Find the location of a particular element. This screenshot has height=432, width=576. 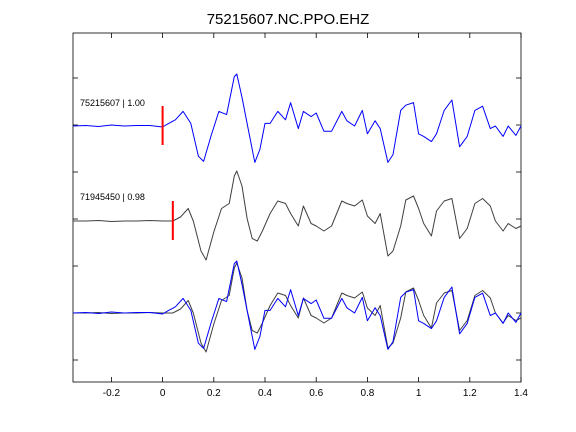

x-tick-label: 1.4 is located at coordinates (521, 393).